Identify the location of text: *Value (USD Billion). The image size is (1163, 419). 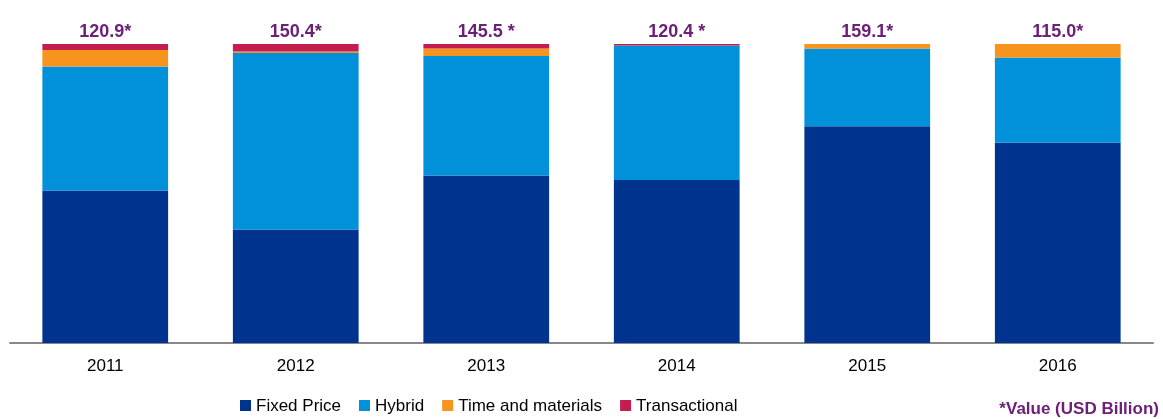
(1079, 408).